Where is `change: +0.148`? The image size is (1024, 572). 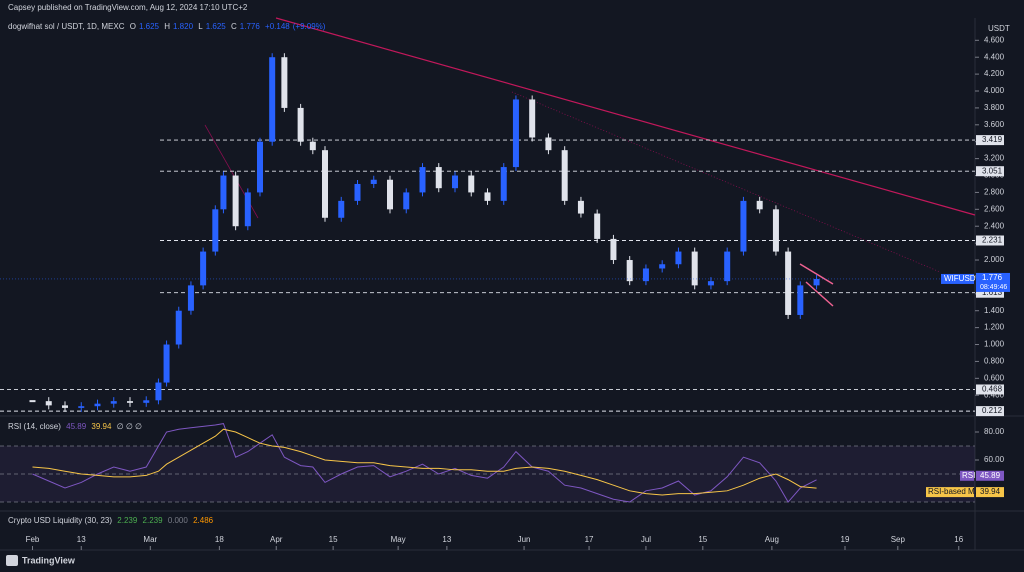 change: +0.148 is located at coordinates (277, 26).